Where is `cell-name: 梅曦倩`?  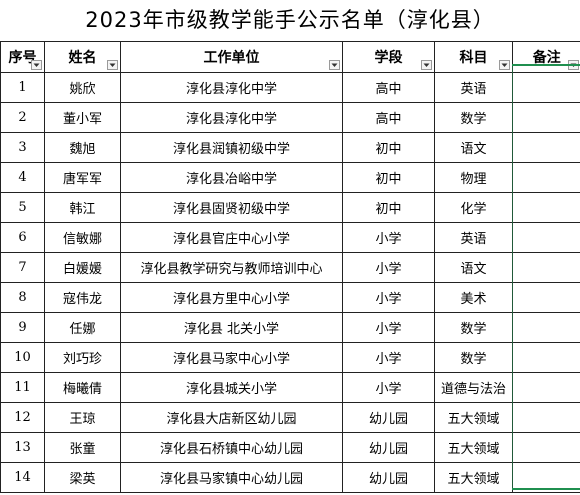
cell-name: 梅曦倩 is located at coordinates (82, 387).